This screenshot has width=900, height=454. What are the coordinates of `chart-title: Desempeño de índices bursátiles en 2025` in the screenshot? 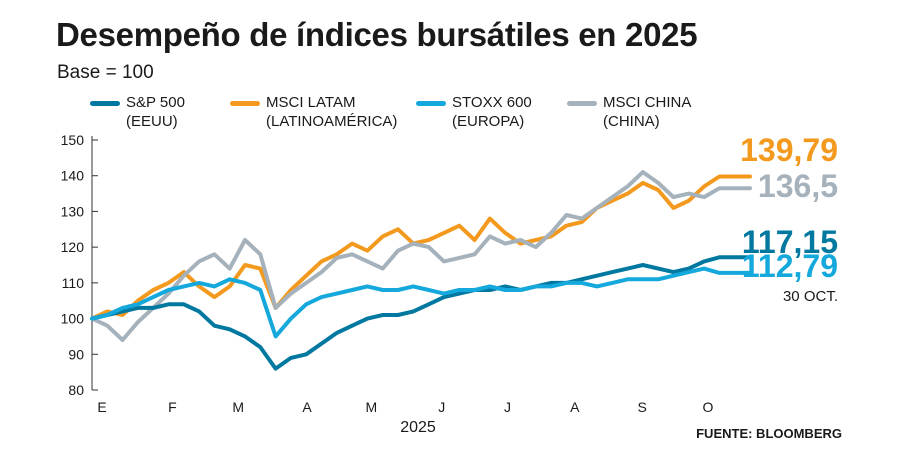 It's located at (377, 34).